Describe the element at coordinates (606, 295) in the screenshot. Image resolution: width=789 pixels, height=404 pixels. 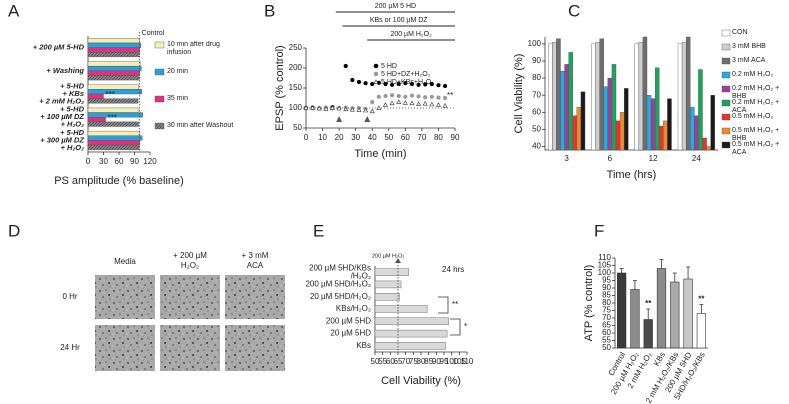
I see `y-tick-label: 85` at that location.